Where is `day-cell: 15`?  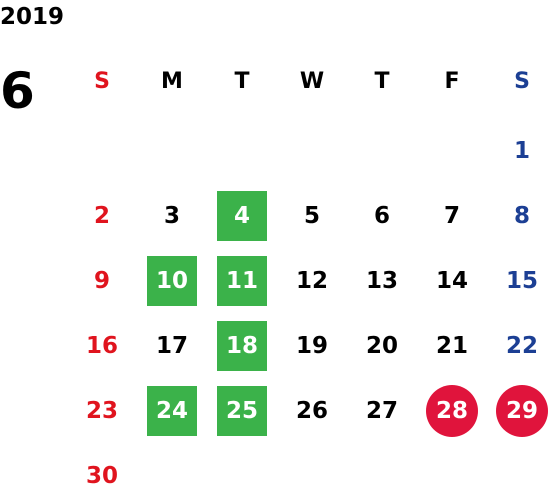
day-cell: 15 is located at coordinates (521, 281).